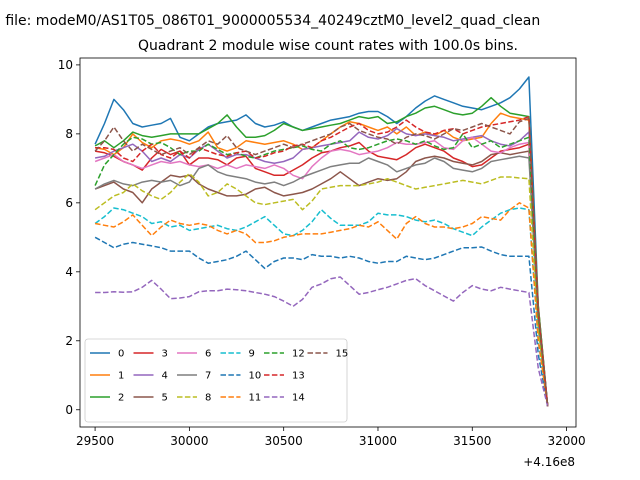 Image resolution: width=640 pixels, height=480 pixels. I want to click on x-tick-label: 31500, so click(472, 441).